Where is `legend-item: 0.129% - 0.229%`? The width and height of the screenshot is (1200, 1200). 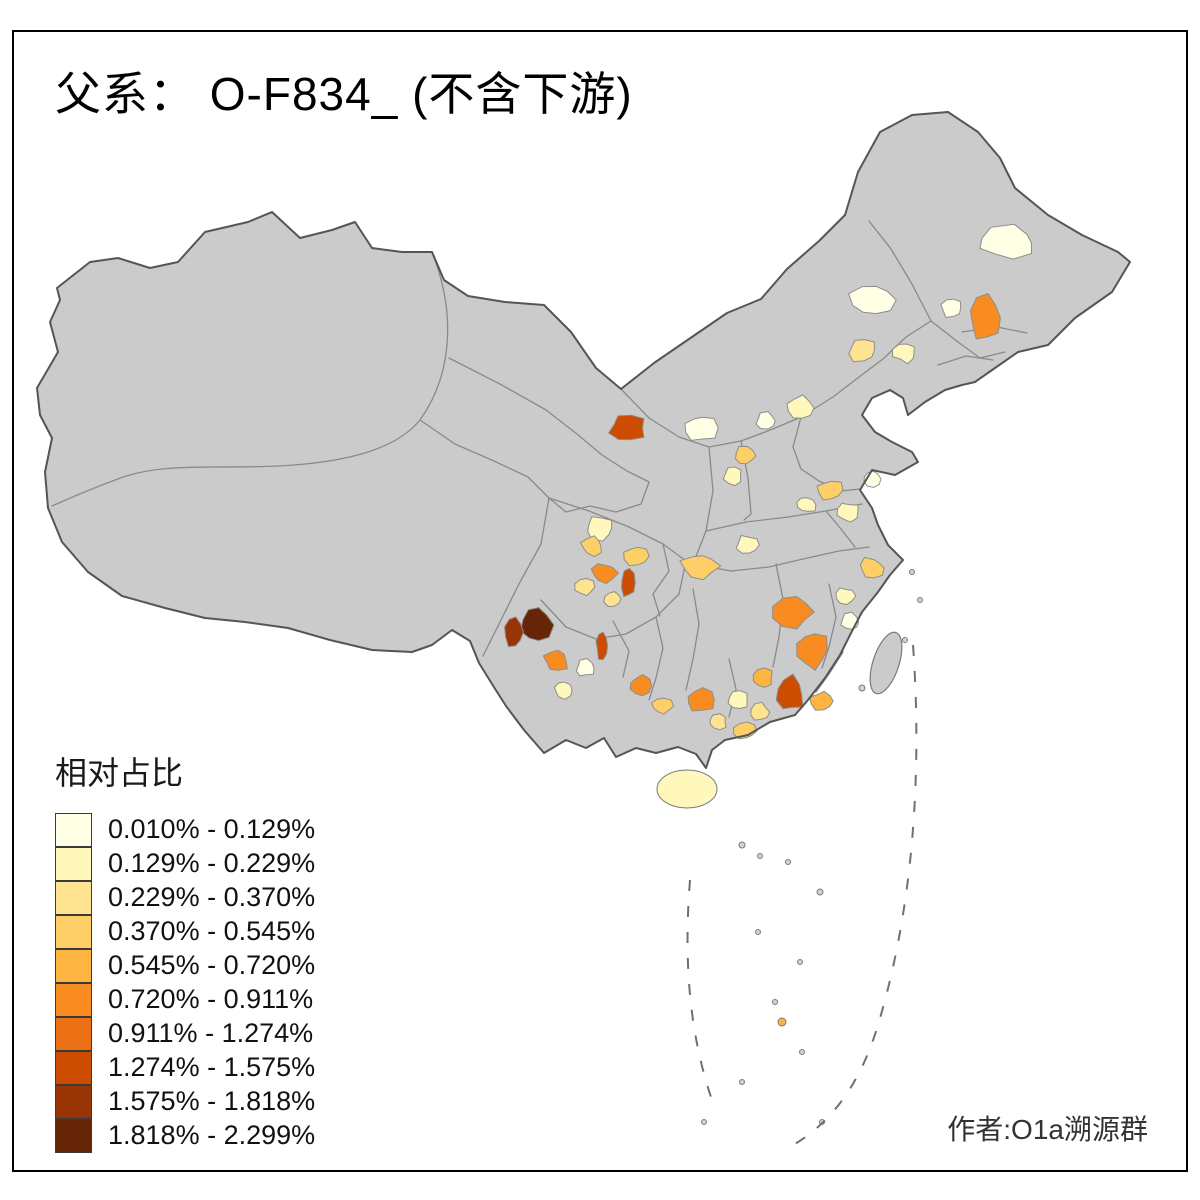 legend-item: 0.129% - 0.229% is located at coordinates (185, 863).